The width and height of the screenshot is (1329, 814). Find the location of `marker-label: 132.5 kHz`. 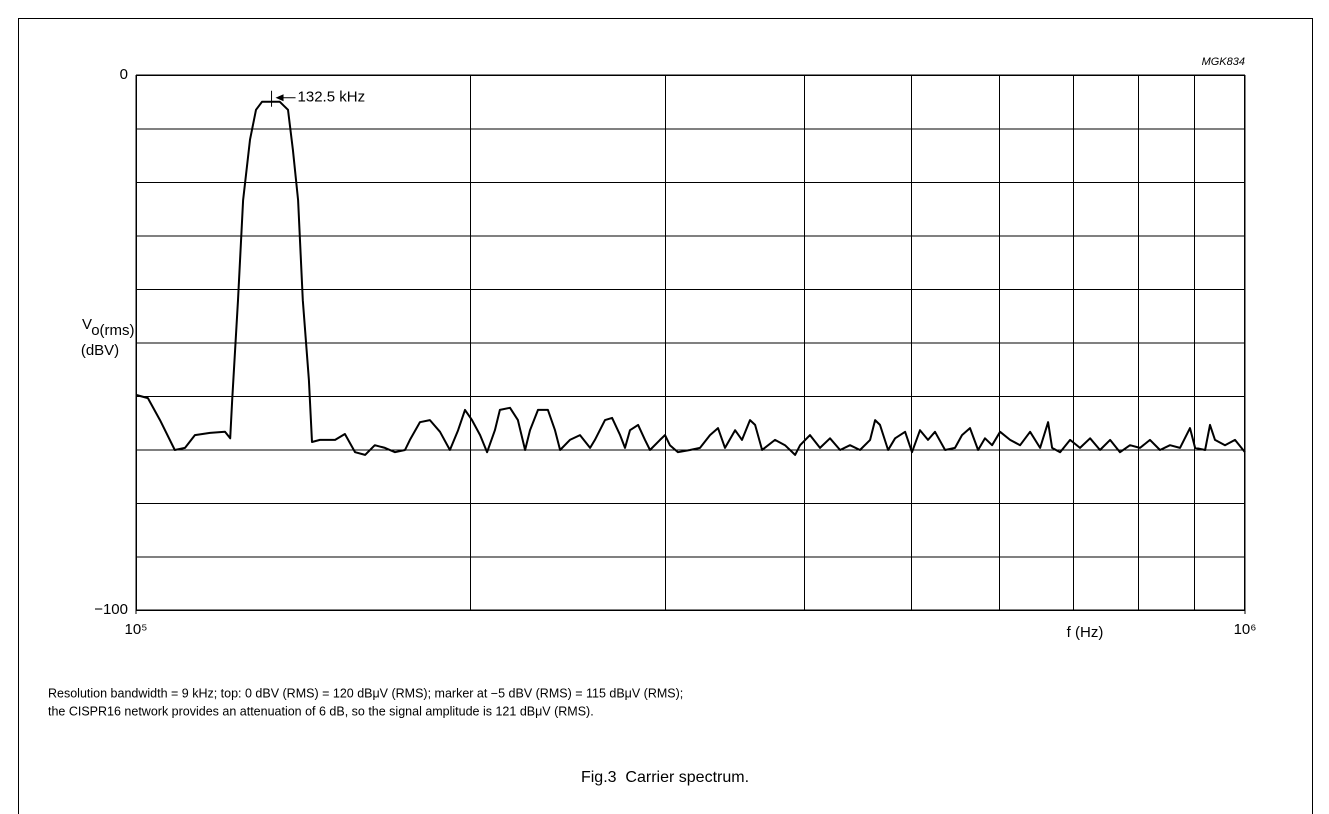

marker-label: 132.5 kHz is located at coordinates (332, 97).